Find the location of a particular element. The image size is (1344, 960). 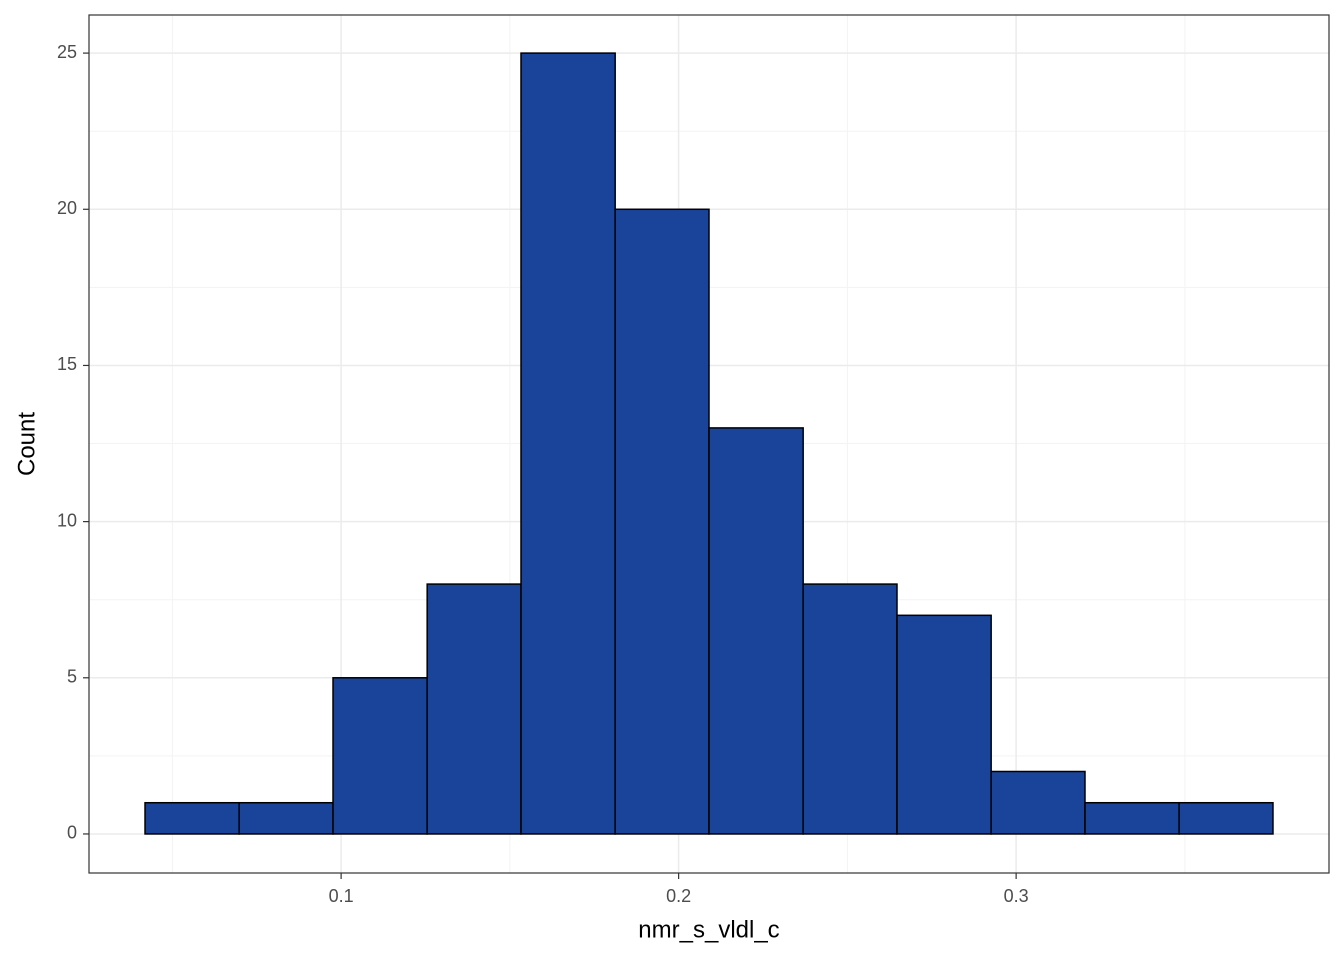

y-tick-label: 5 is located at coordinates (72, 677).